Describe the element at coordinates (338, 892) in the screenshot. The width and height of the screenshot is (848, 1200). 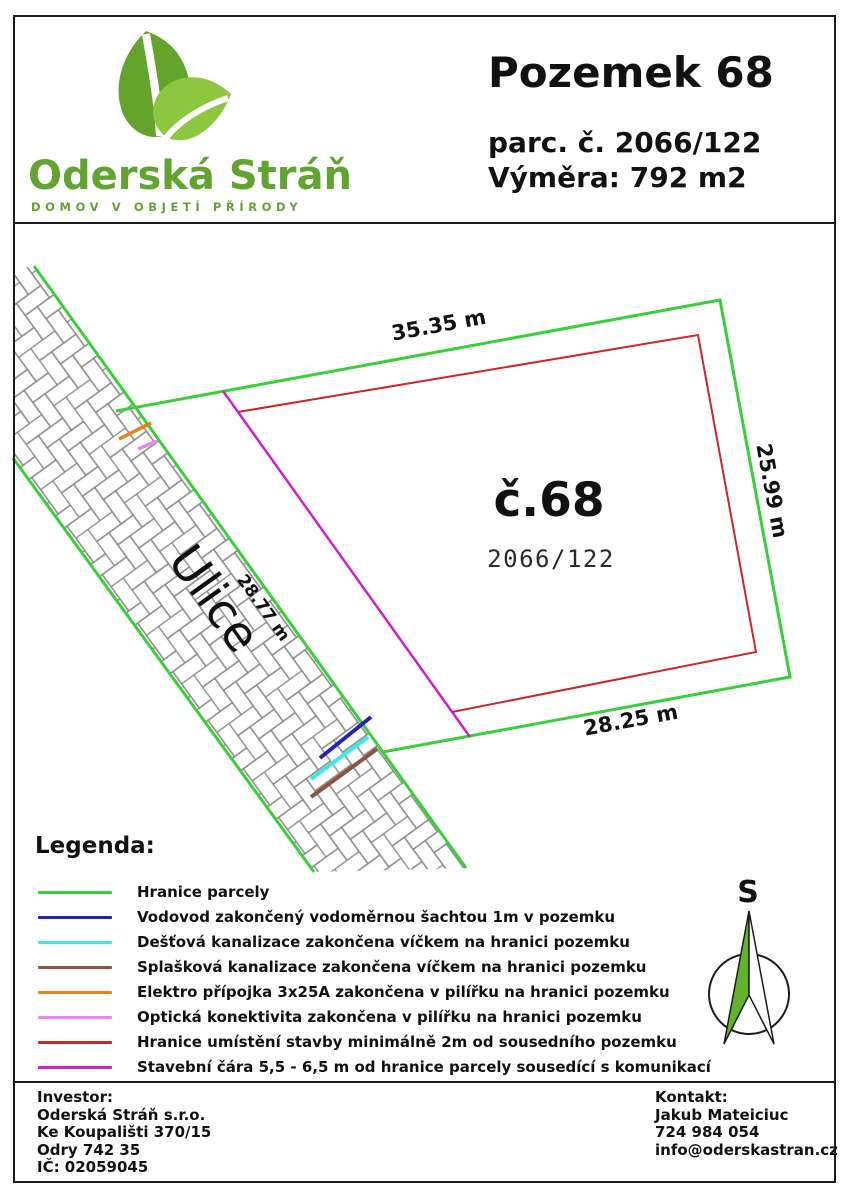
I see `legend-item: Hranice parcely` at that location.